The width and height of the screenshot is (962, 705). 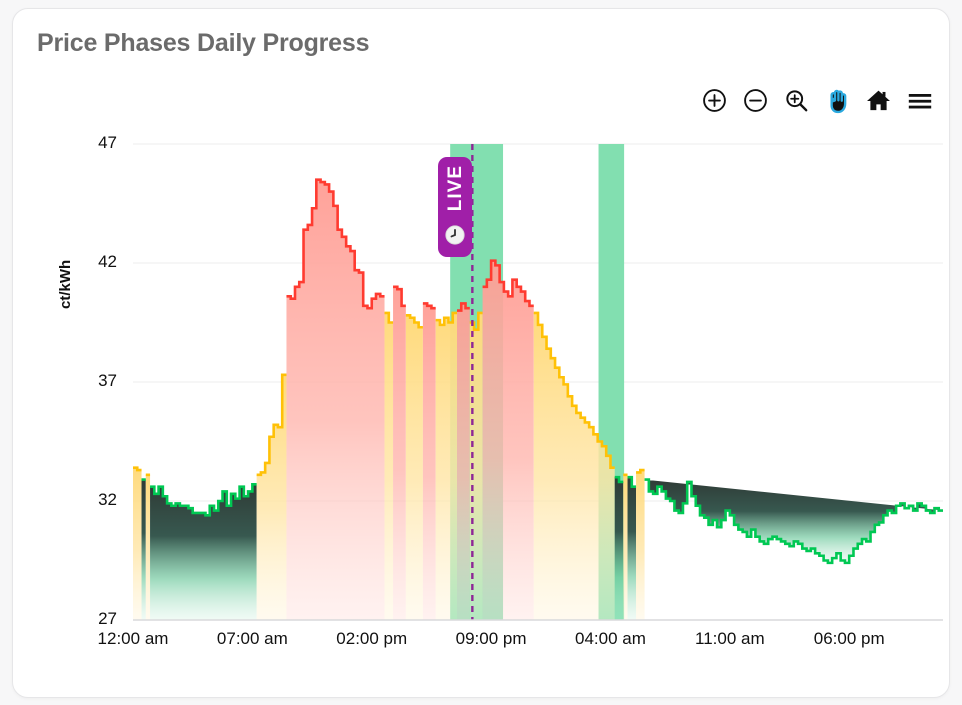 What do you see at coordinates (714, 100) in the screenshot?
I see `zoom-in-icon` at bounding box center [714, 100].